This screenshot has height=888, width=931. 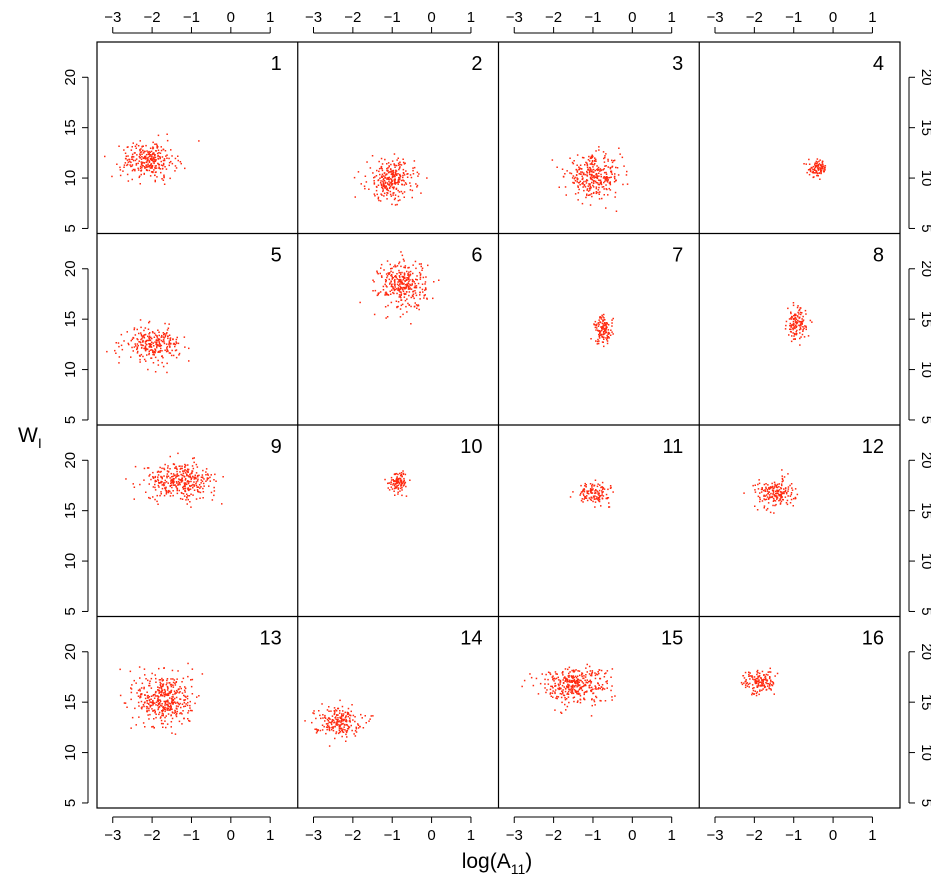 I want to click on x-tick-label: −3, so click(x=514, y=17).